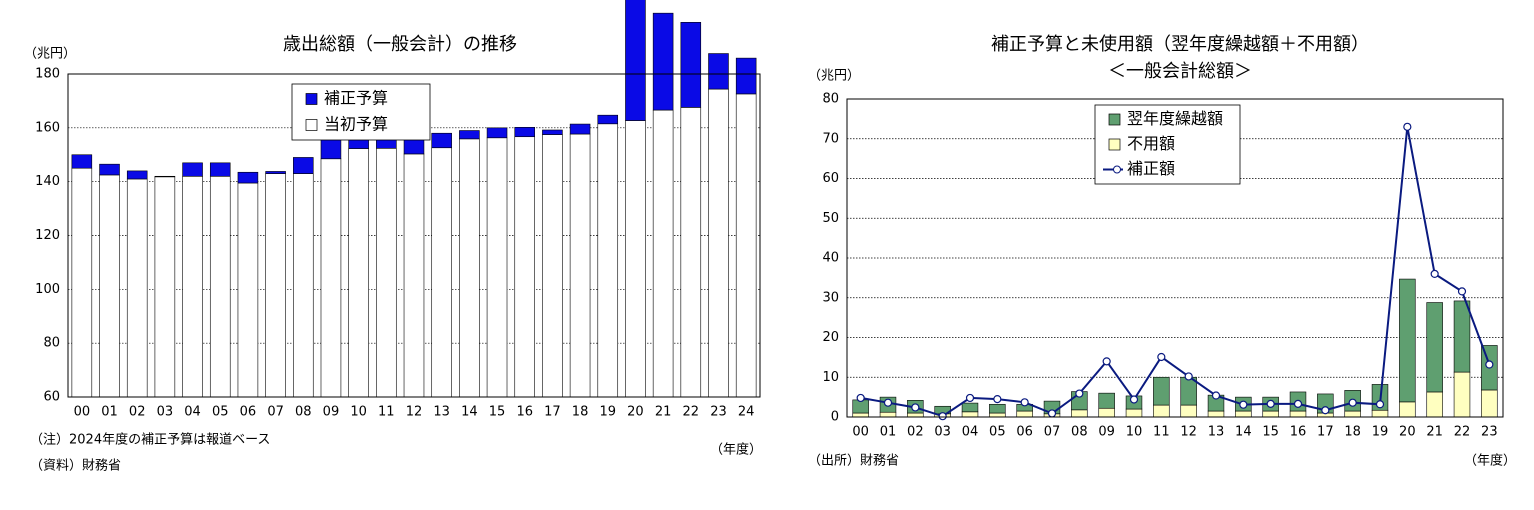 This screenshot has height=510, width=1534. Describe the element at coordinates (830, 337) in the screenshot. I see `y-tick-label: 20` at that location.